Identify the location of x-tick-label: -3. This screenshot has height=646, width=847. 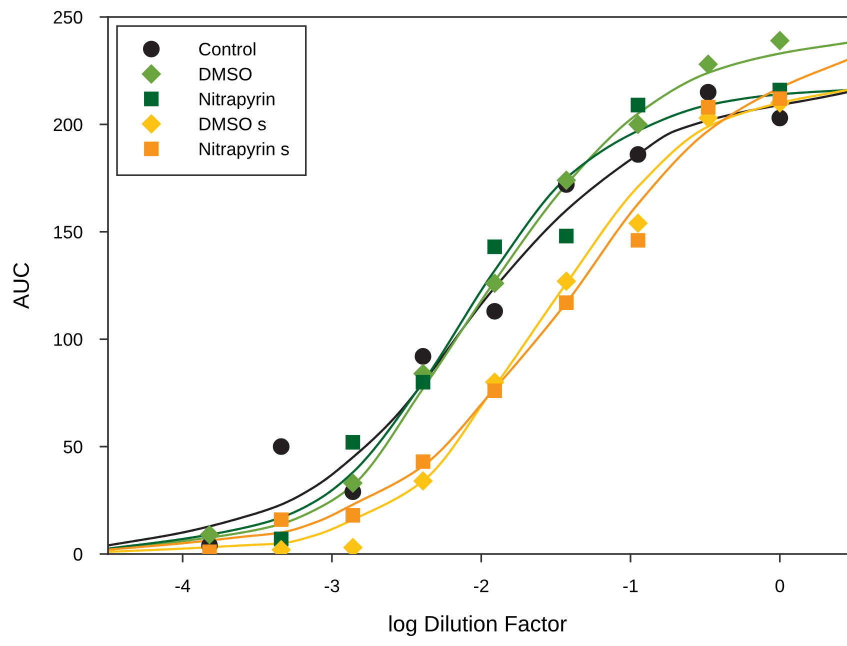
(332, 585).